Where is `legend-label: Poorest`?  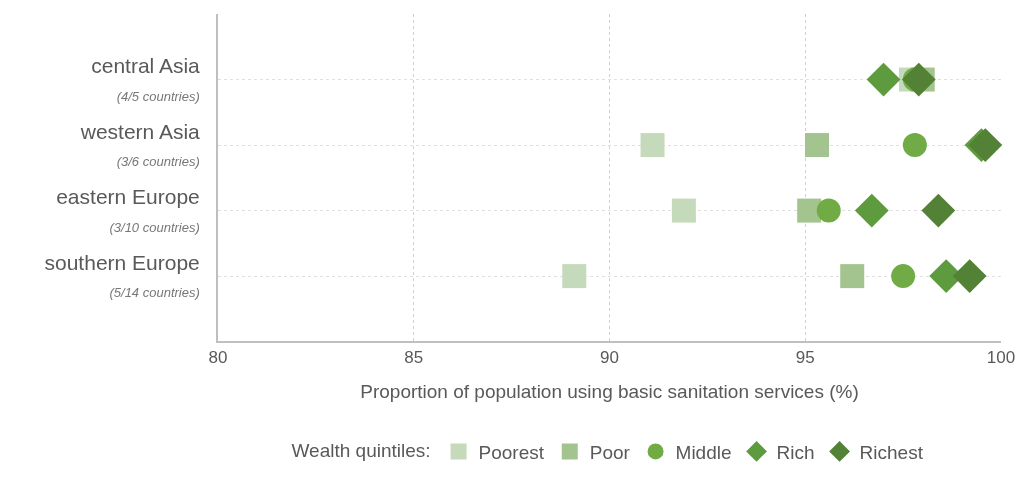 legend-label: Poorest is located at coordinates (511, 452).